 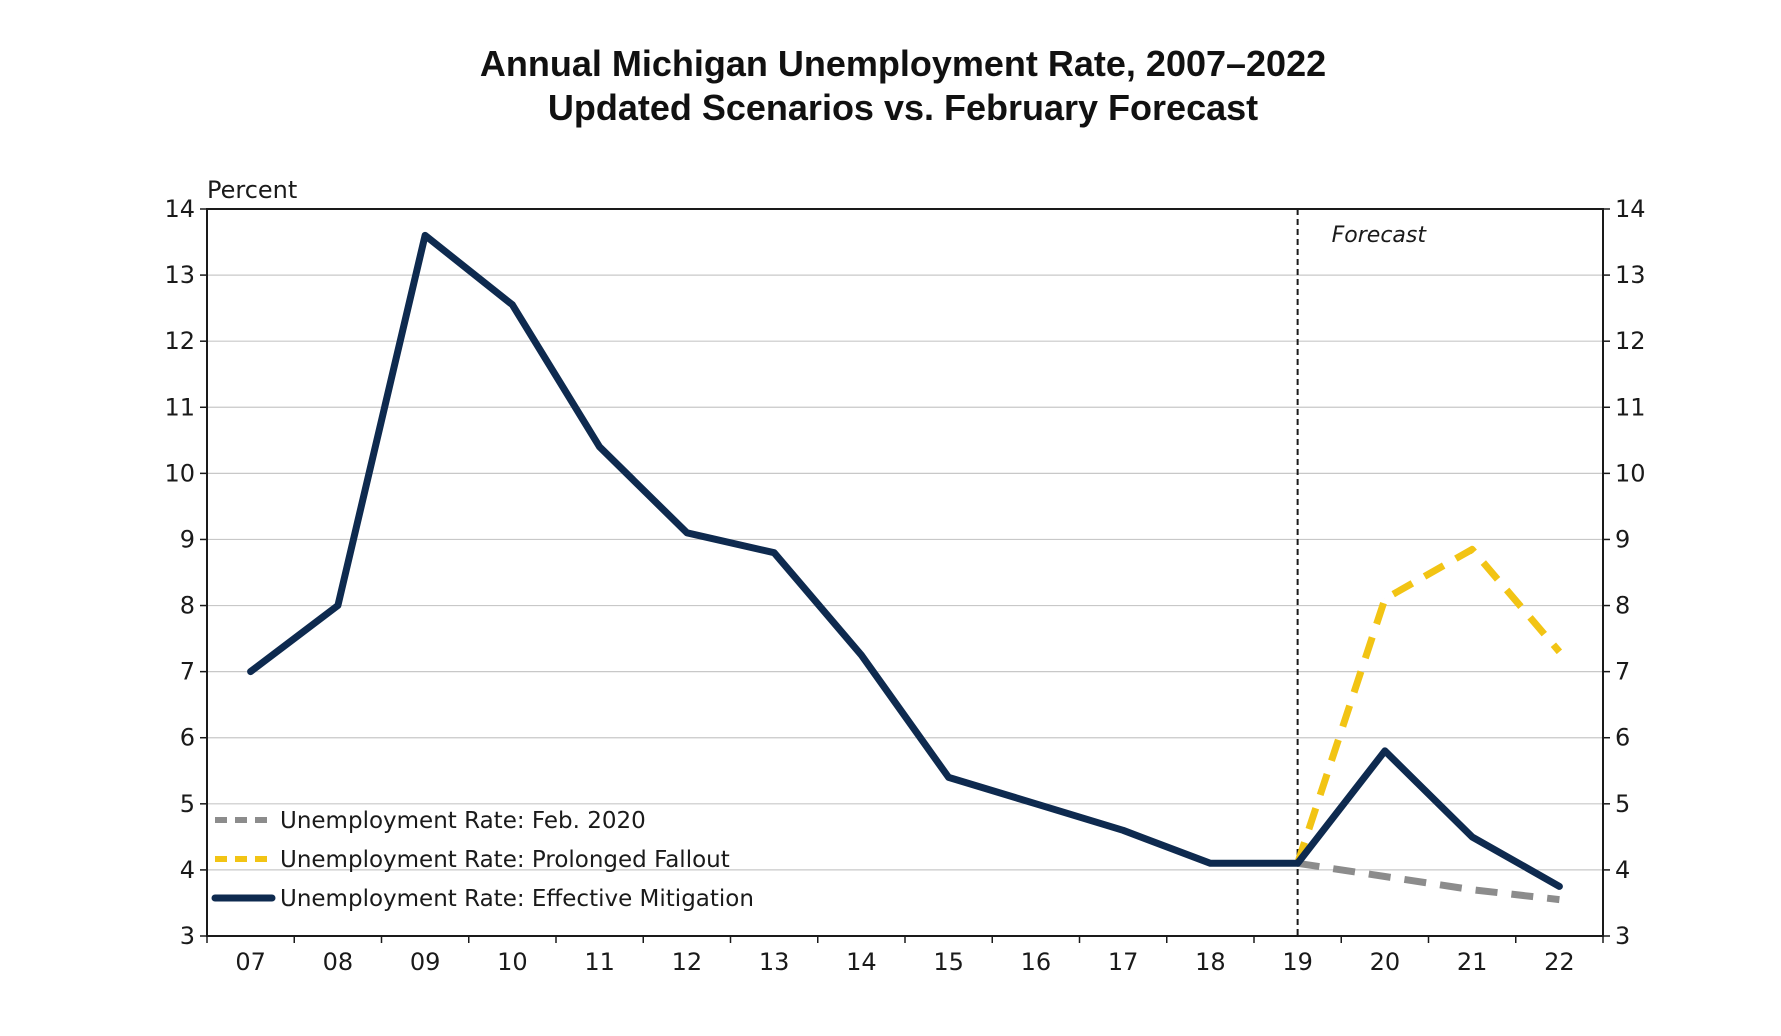 What do you see at coordinates (687, 962) in the screenshot?
I see `x-tick-label: 12` at bounding box center [687, 962].